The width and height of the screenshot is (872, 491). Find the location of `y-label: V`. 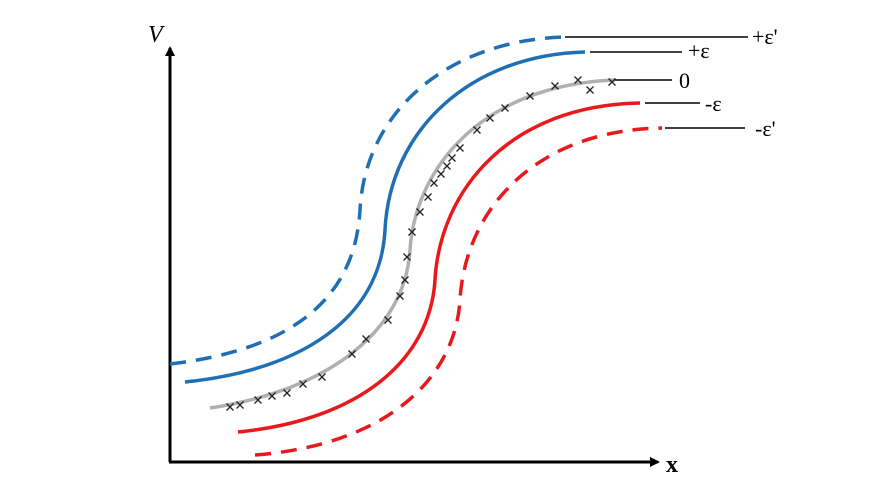

y-label: V is located at coordinates (156, 35).